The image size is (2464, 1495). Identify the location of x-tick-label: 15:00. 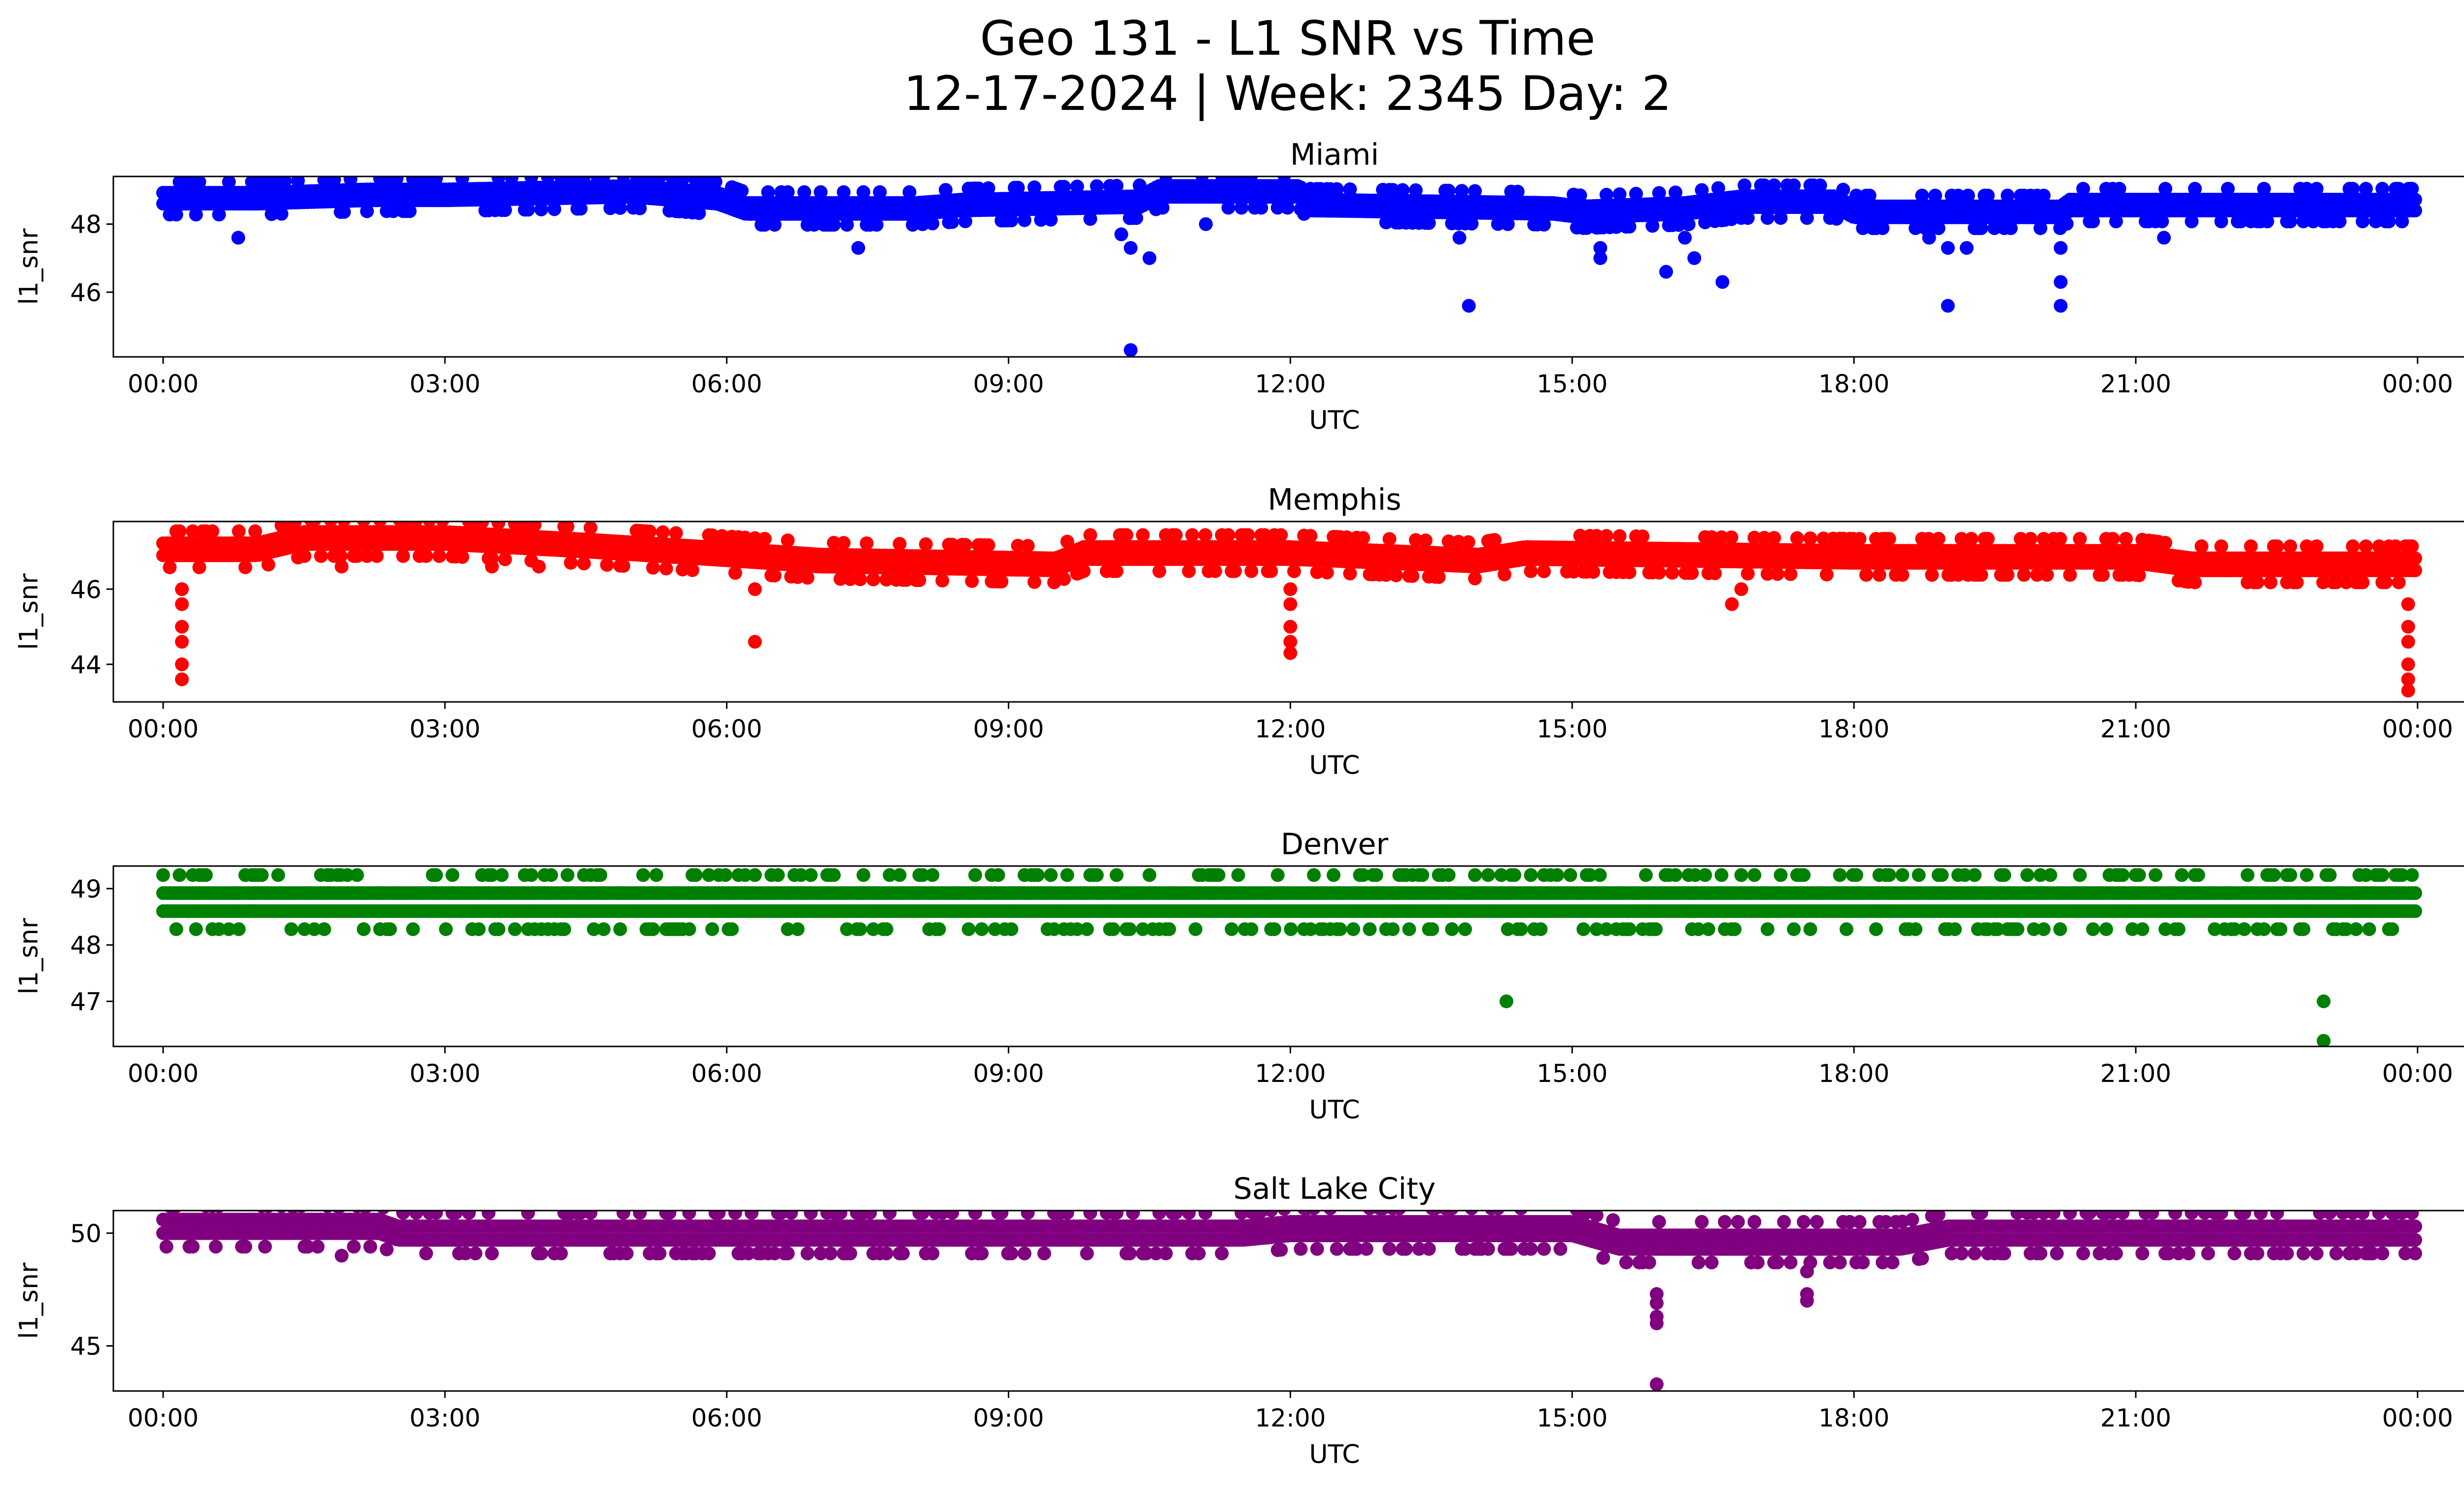
(1572, 384).